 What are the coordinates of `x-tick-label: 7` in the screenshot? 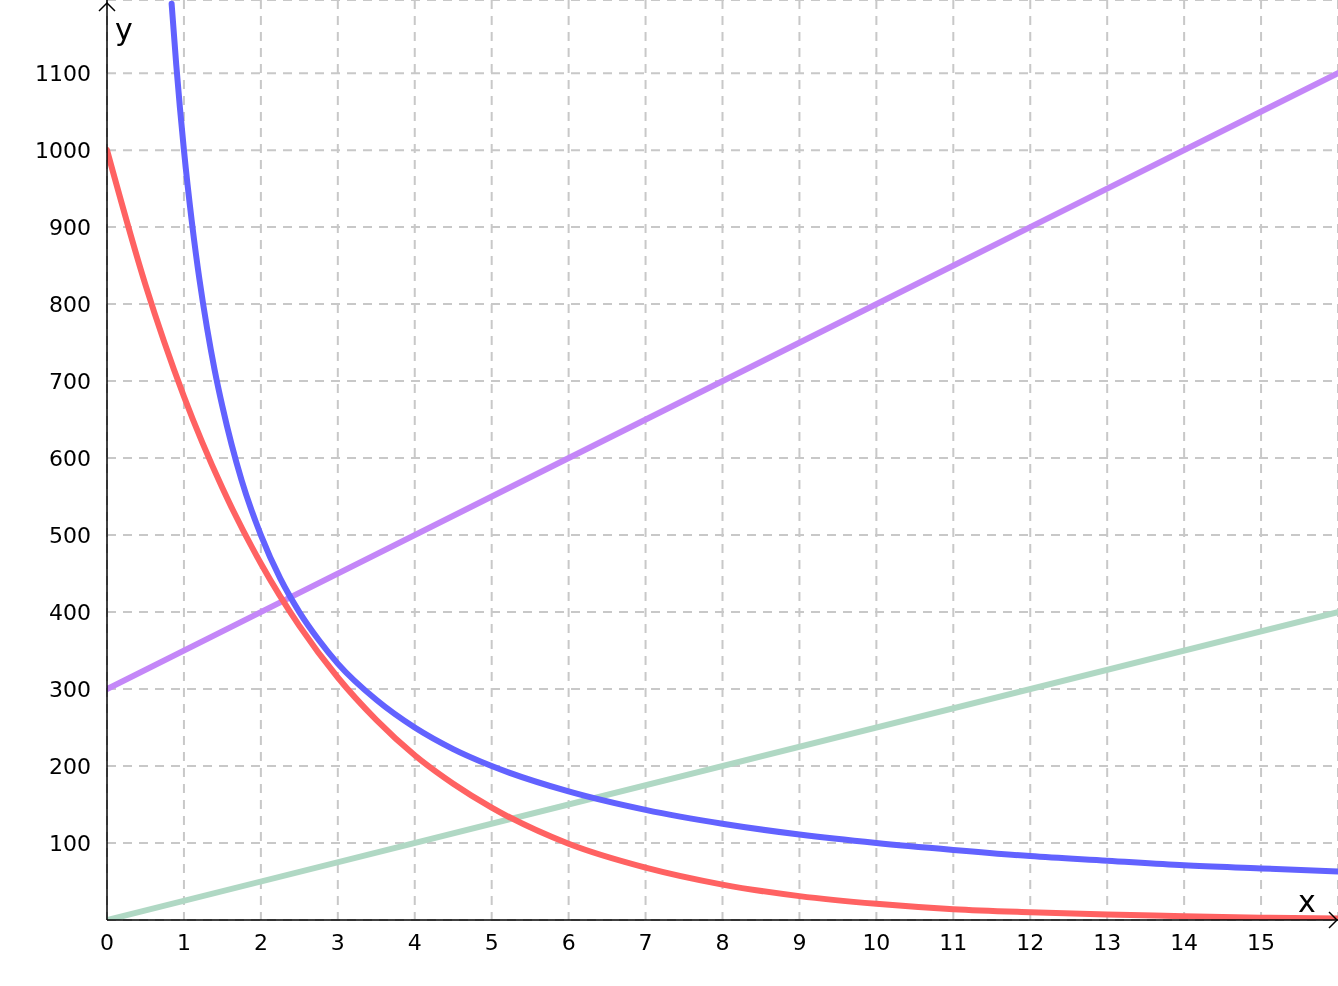 It's located at (645, 942).